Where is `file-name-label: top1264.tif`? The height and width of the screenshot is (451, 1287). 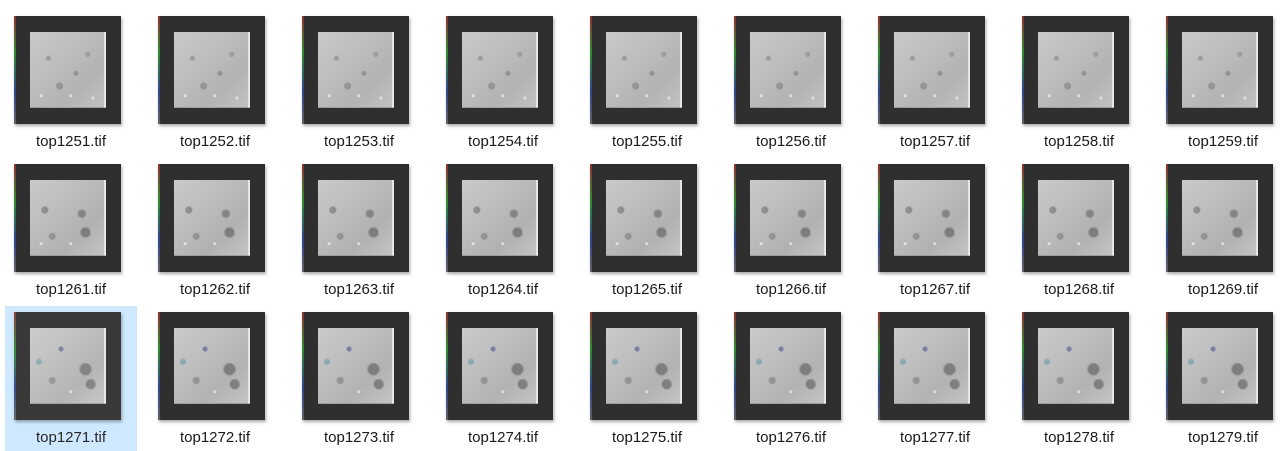 file-name-label: top1264.tif is located at coordinates (503, 289).